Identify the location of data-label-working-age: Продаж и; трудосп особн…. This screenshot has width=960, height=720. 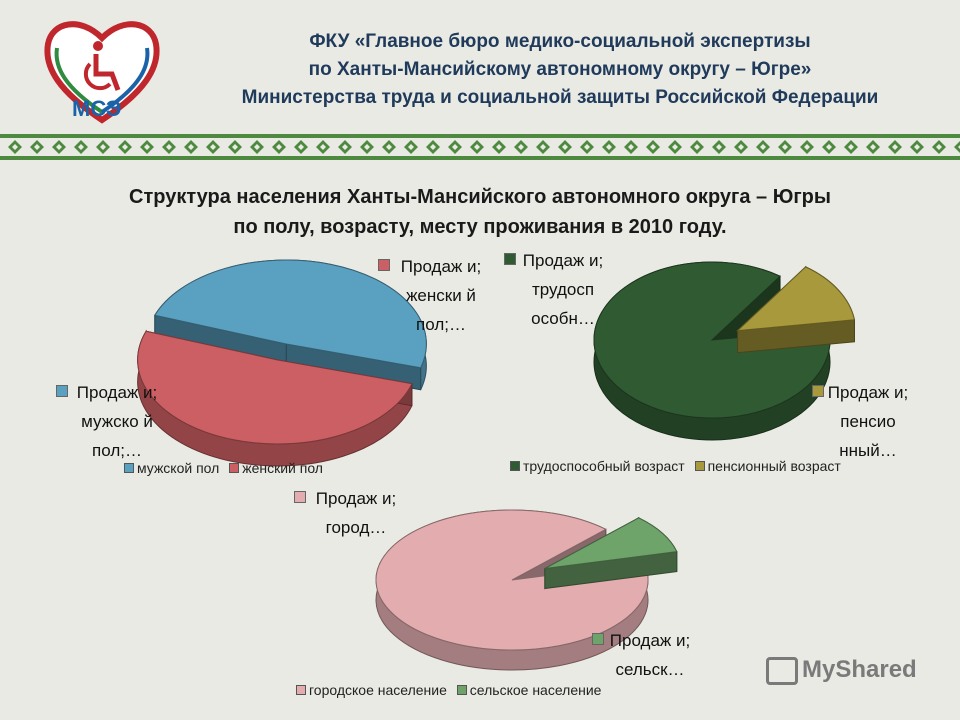
(556, 289).